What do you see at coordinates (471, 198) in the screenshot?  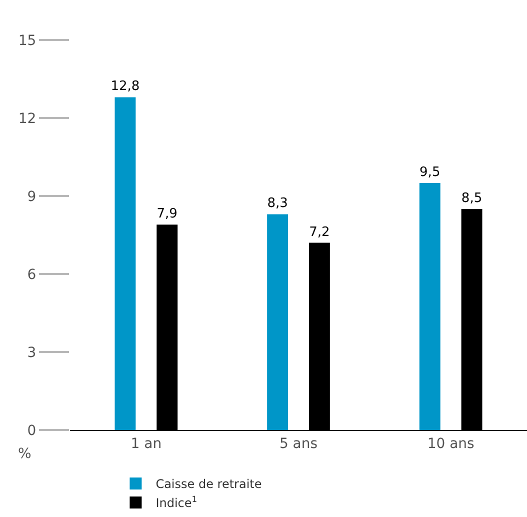 I see `data-label: 8,5` at bounding box center [471, 198].